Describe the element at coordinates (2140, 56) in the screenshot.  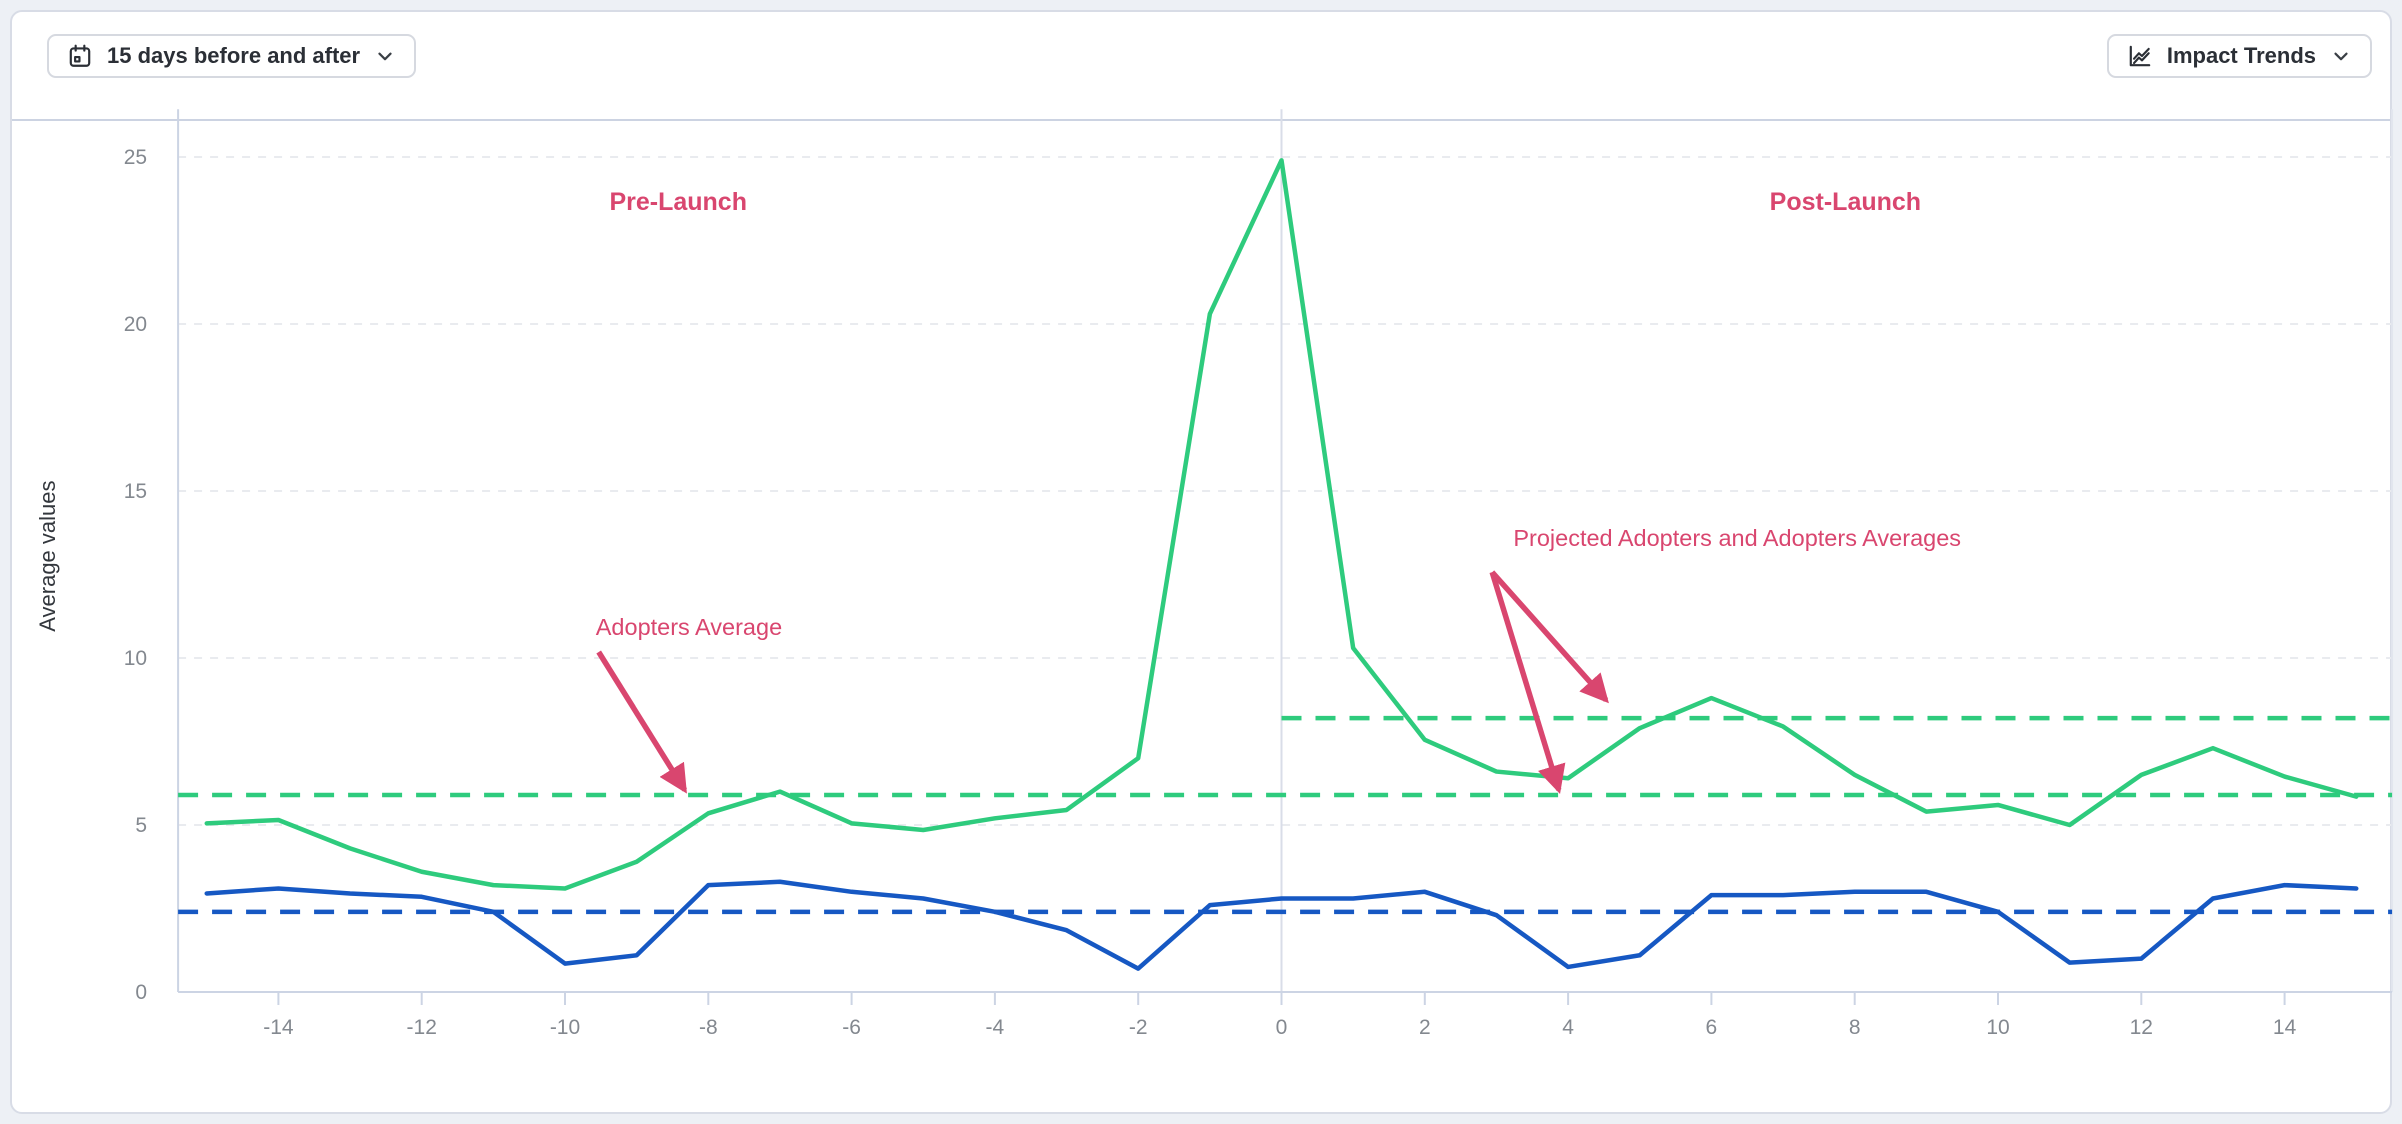
I see `line-chart-icon` at that location.